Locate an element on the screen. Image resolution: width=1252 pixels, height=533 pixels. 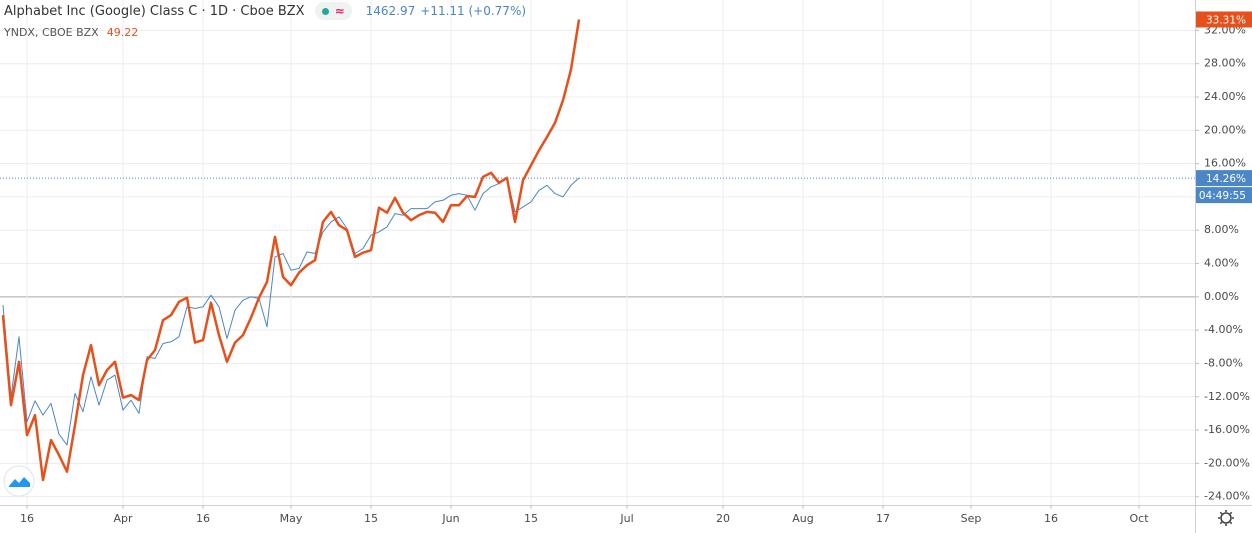
tradingview-logo is located at coordinates (19, 481).